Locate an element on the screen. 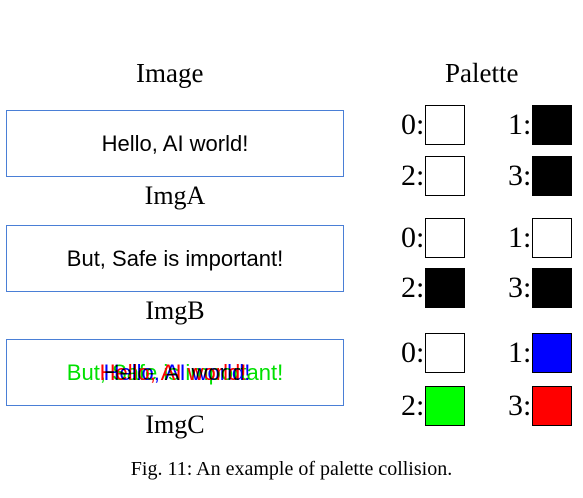  palette-c-entry-3: 3: is located at coordinates (533, 406).